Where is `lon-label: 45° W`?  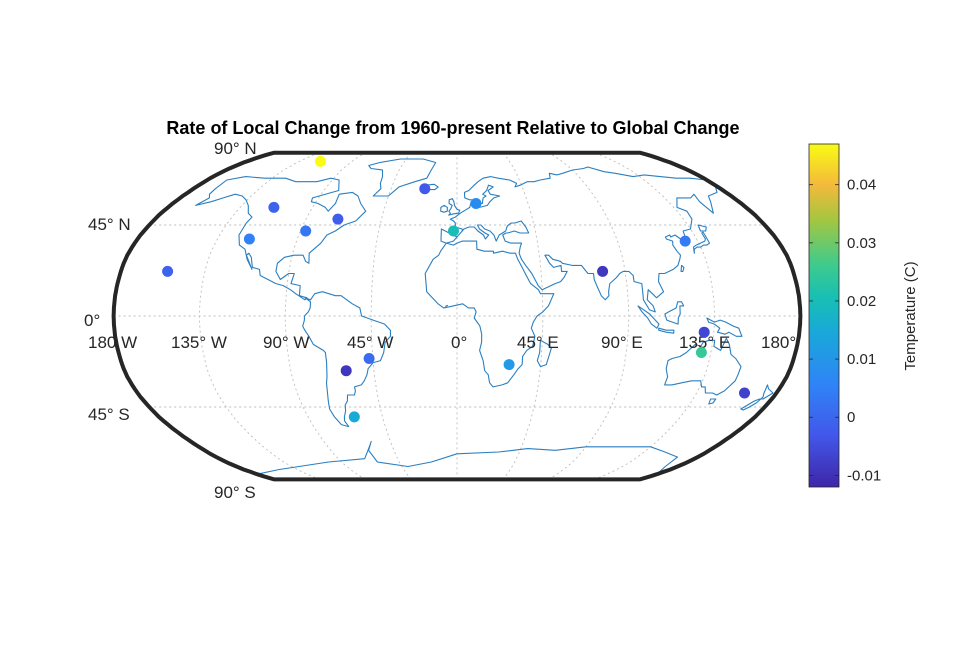 lon-label: 45° W is located at coordinates (370, 342).